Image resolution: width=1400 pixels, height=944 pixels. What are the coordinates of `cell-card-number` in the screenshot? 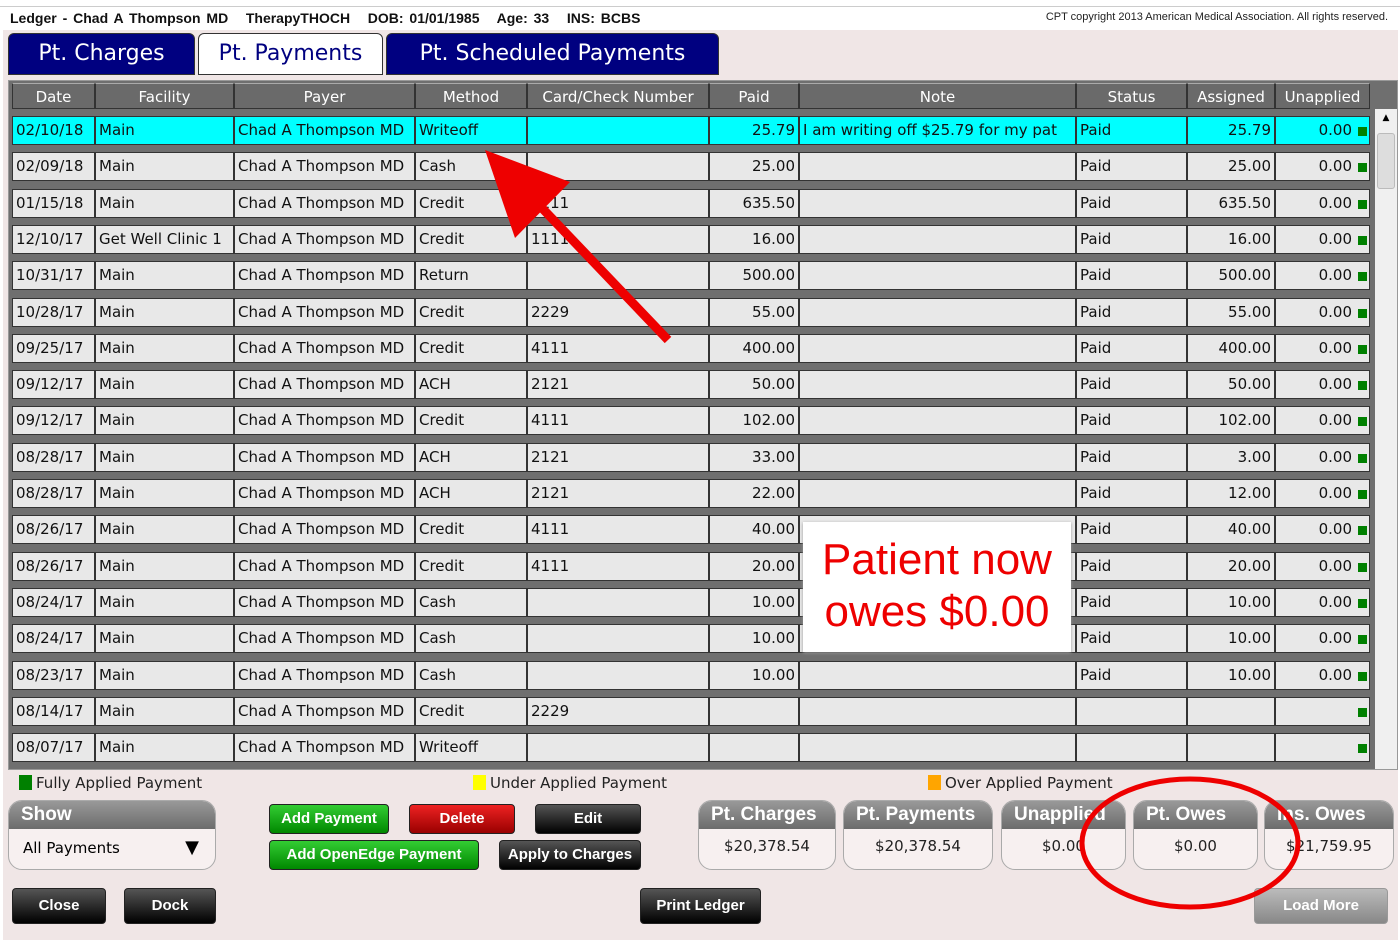 It's located at (618, 602).